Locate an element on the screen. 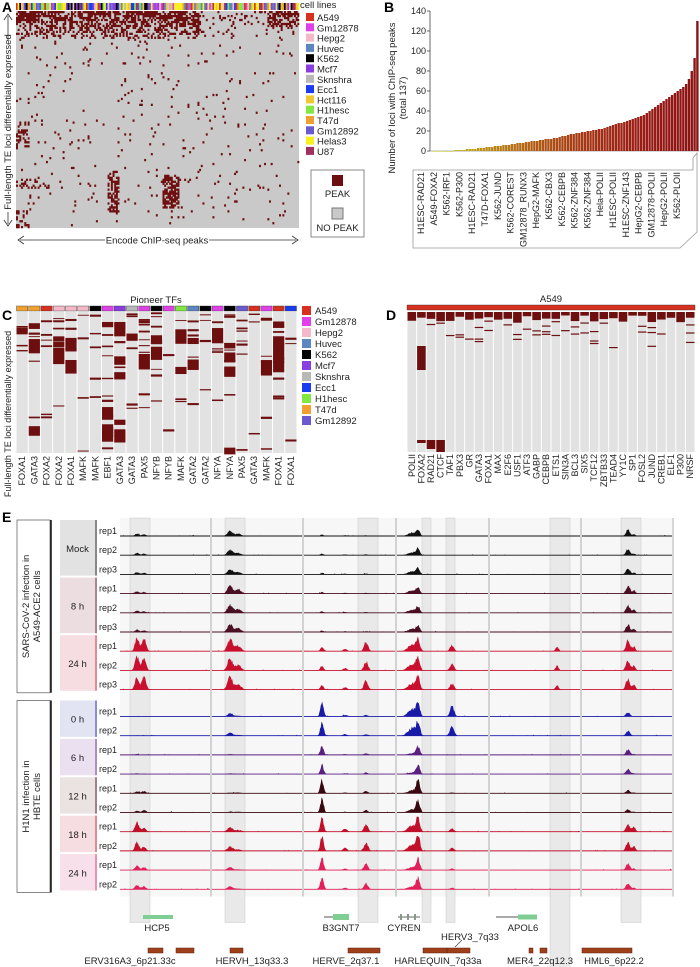  replicate-label: rep2 is located at coordinates (108, 846).